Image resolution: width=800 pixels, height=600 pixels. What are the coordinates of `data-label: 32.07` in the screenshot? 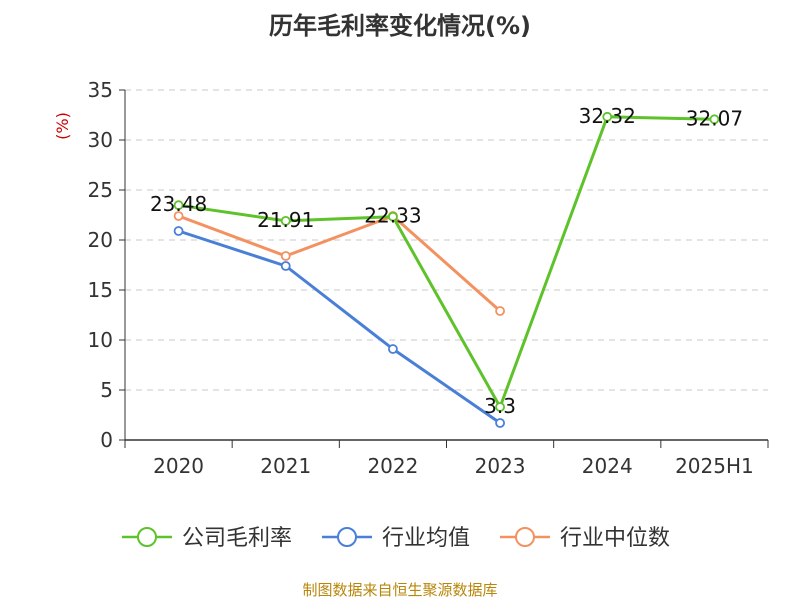 It's located at (714, 118).